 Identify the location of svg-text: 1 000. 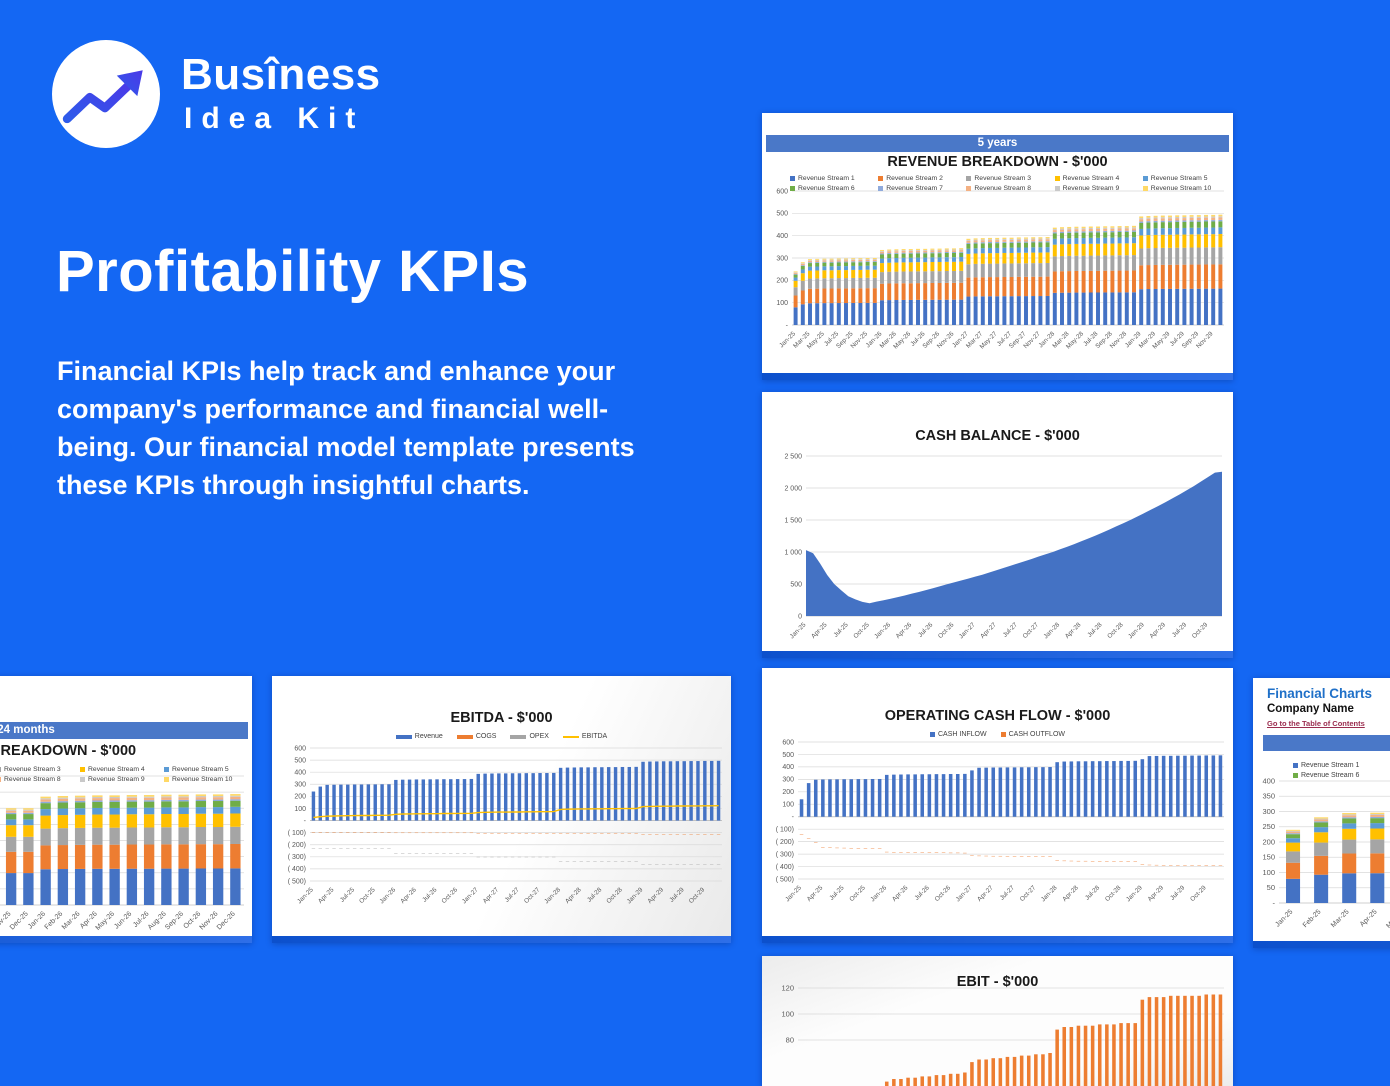
(793, 552).